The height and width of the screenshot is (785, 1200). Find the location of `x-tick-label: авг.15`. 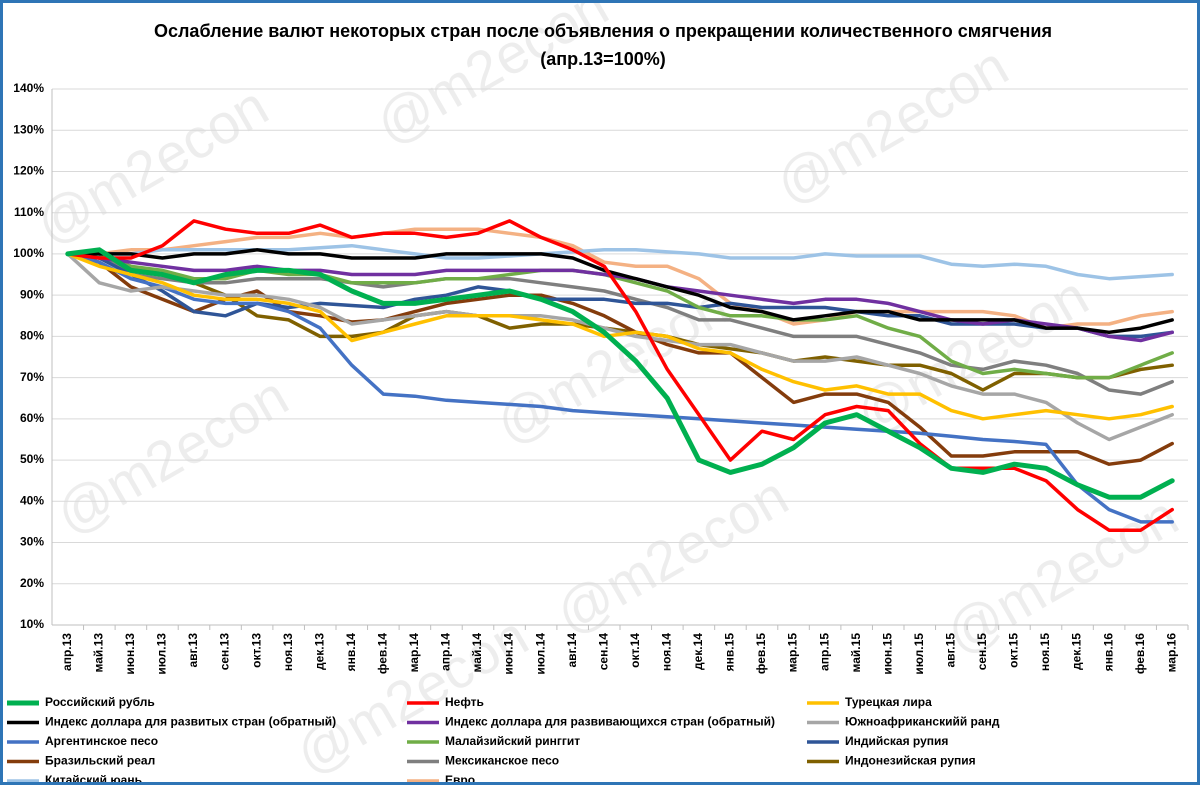

x-tick-label: авг.15 is located at coordinates (951, 650).